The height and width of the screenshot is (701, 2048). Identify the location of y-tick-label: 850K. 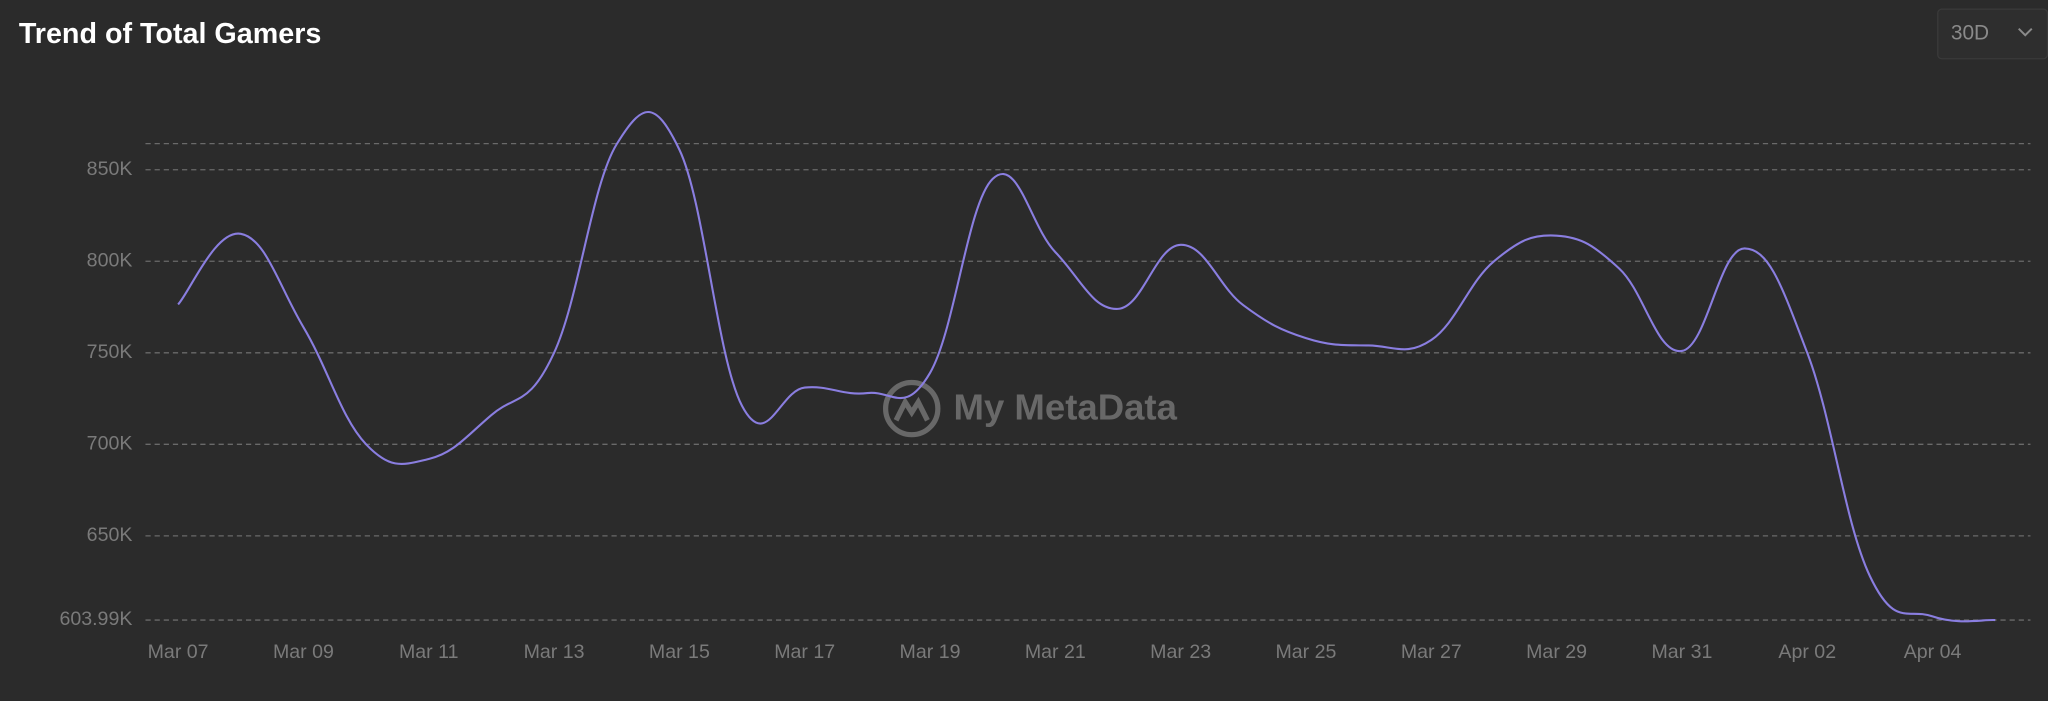
(110, 169).